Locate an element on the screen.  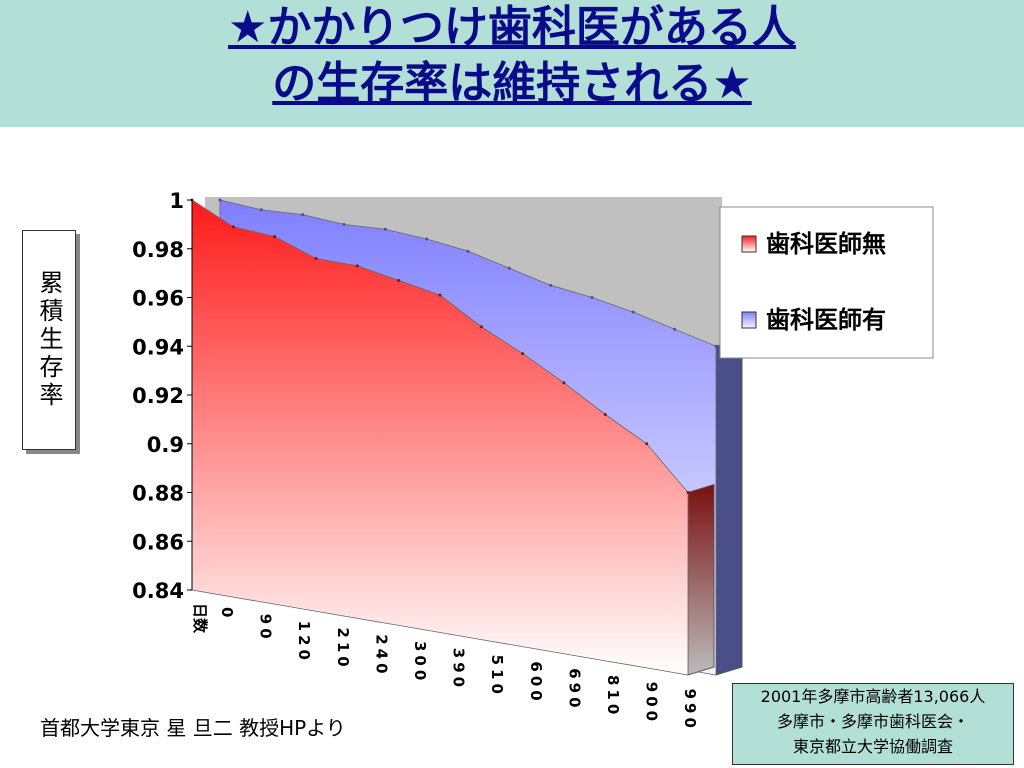
x-tick-label: 900 is located at coordinates (652, 703).